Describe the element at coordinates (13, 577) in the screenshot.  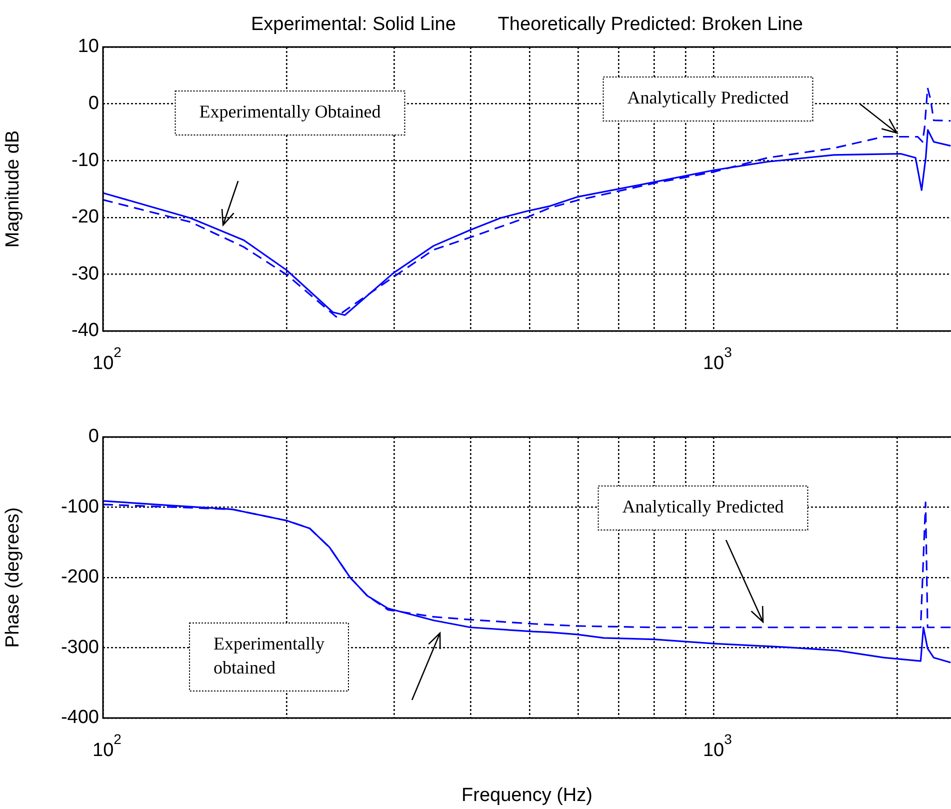
I see `y-axis-title: Phase (degrees)` at that location.